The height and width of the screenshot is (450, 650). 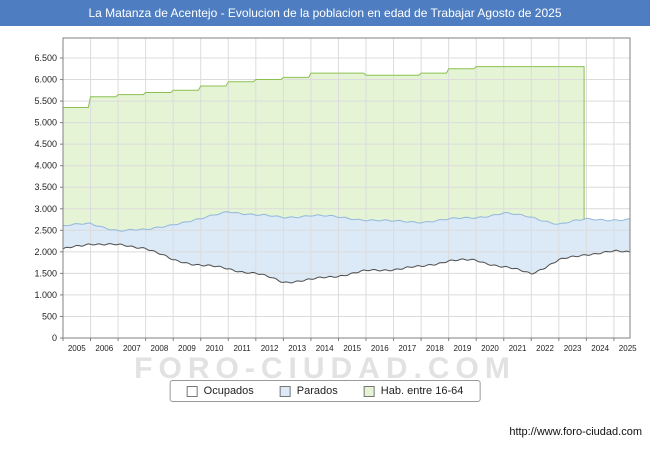 I want to click on legend-label-hab: Hab. entre 16-64, so click(x=422, y=391).